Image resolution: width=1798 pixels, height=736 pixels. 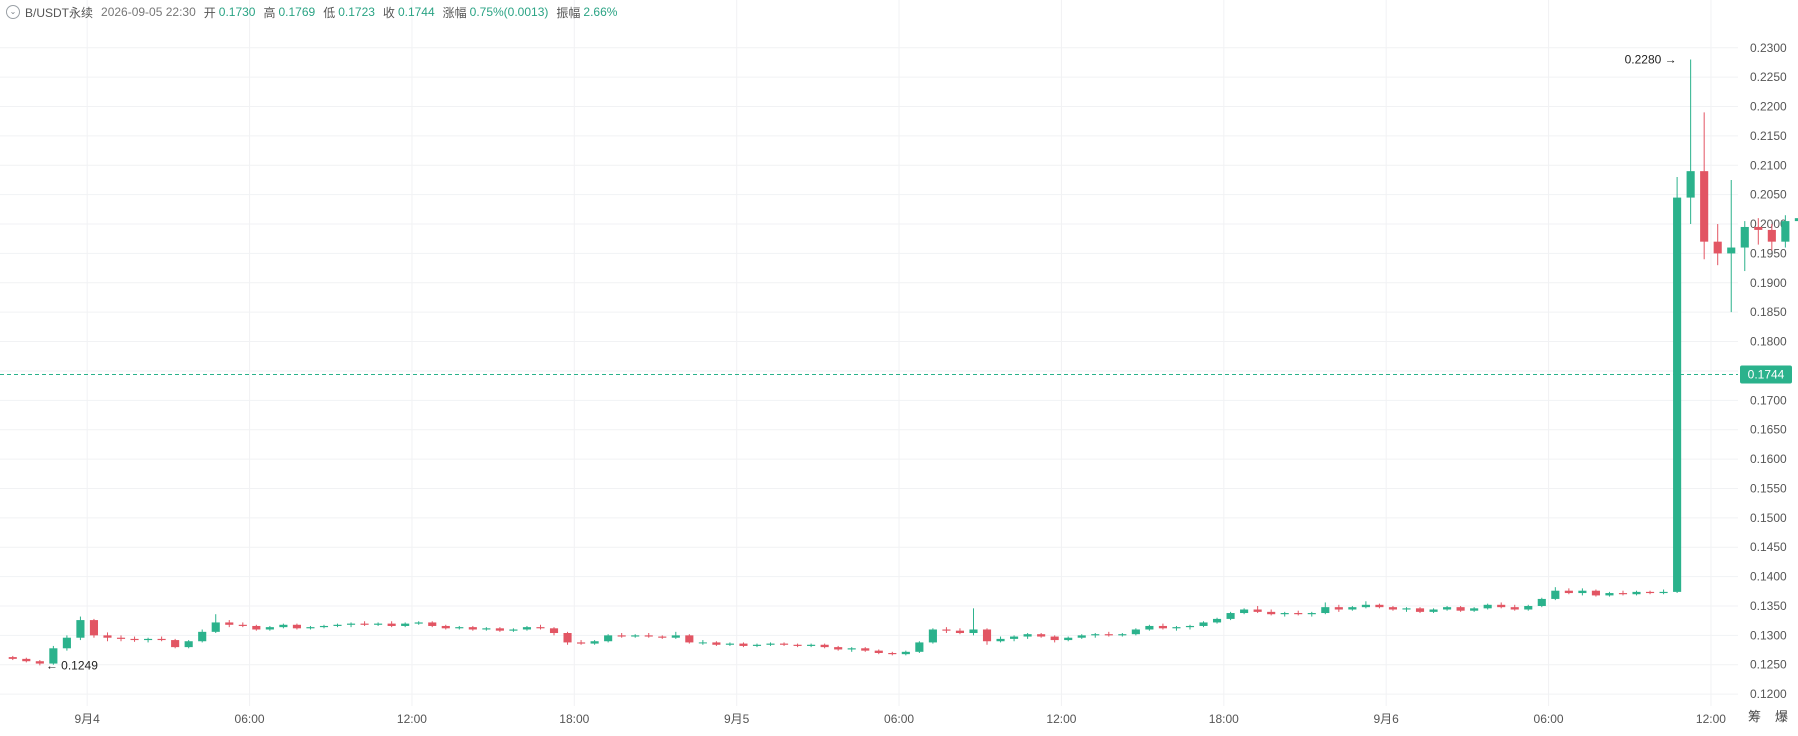 What do you see at coordinates (1754, 716) in the screenshot?
I see `chip-distribution-button: 筹` at bounding box center [1754, 716].